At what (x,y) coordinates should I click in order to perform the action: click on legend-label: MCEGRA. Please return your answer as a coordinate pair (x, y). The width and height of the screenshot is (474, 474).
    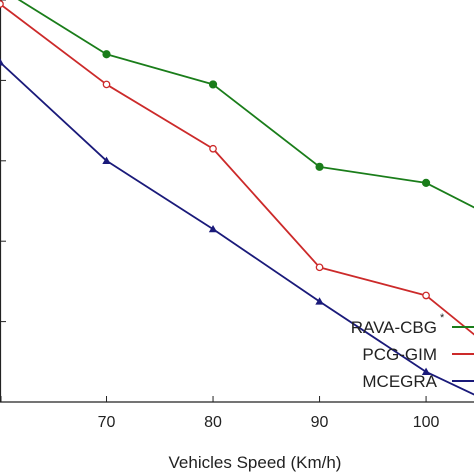
    Looking at the image, I should click on (399, 381).